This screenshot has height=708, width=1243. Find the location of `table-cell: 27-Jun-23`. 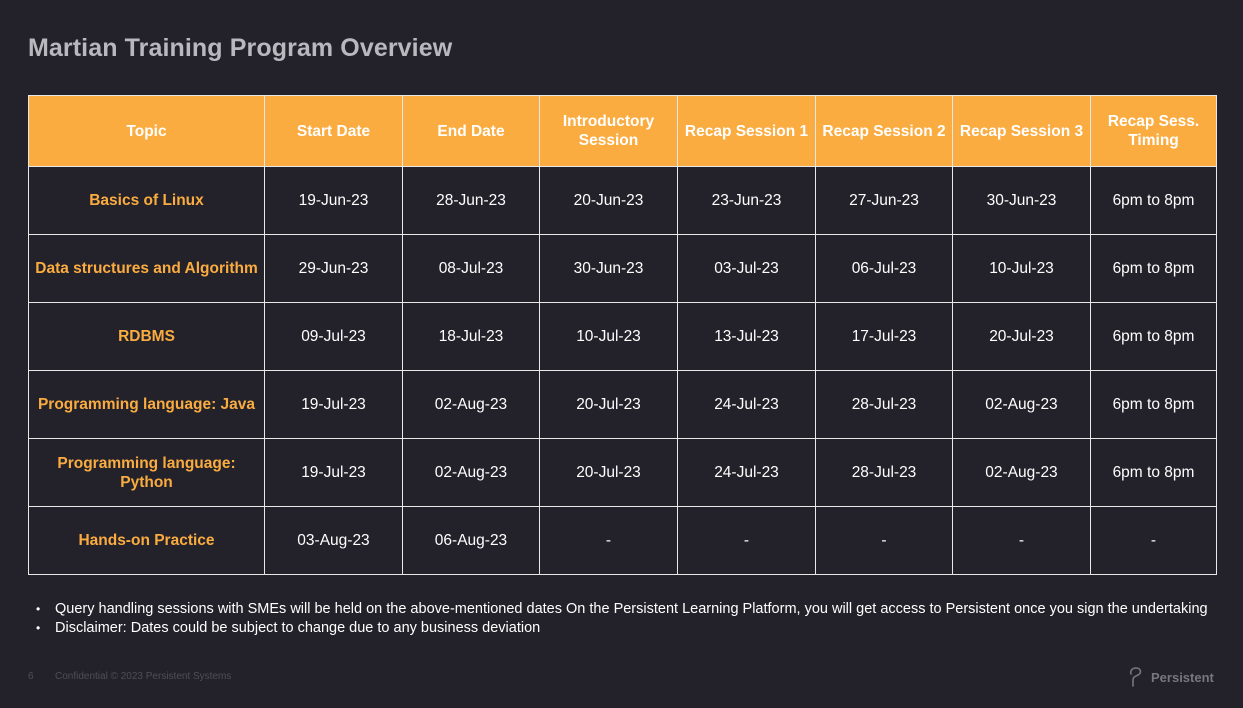

table-cell: 27-Jun-23 is located at coordinates (884, 200).